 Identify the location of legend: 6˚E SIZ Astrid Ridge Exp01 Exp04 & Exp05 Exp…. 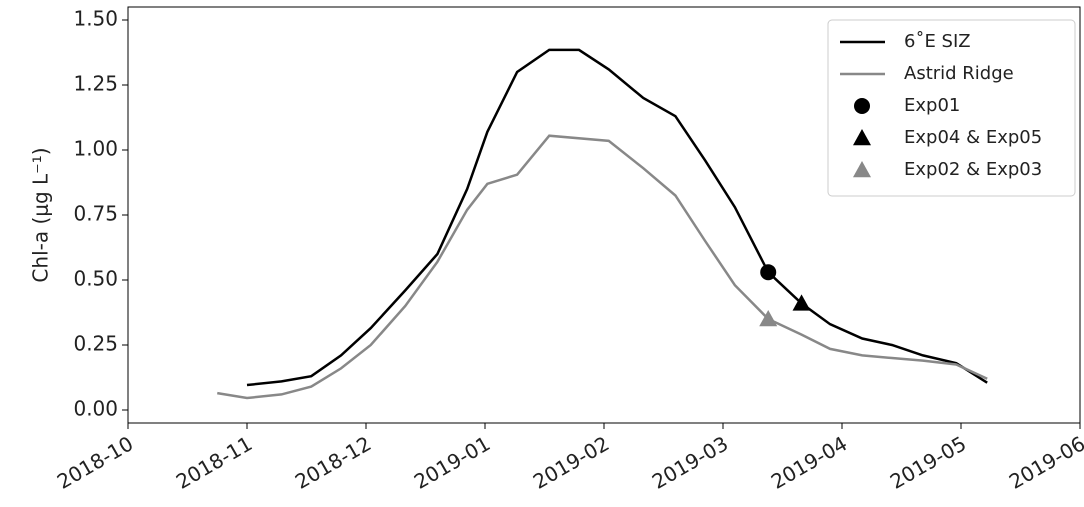
(951, 108).